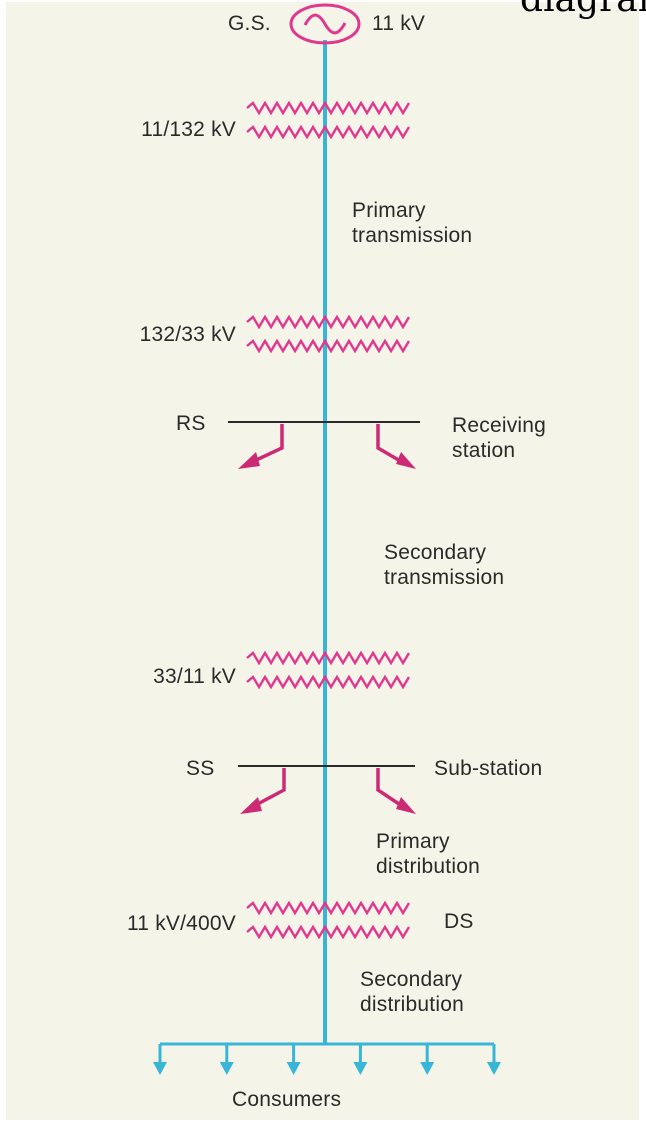 The image size is (646, 1126). I want to click on receiving-station-name: Receiving station, so click(499, 438).